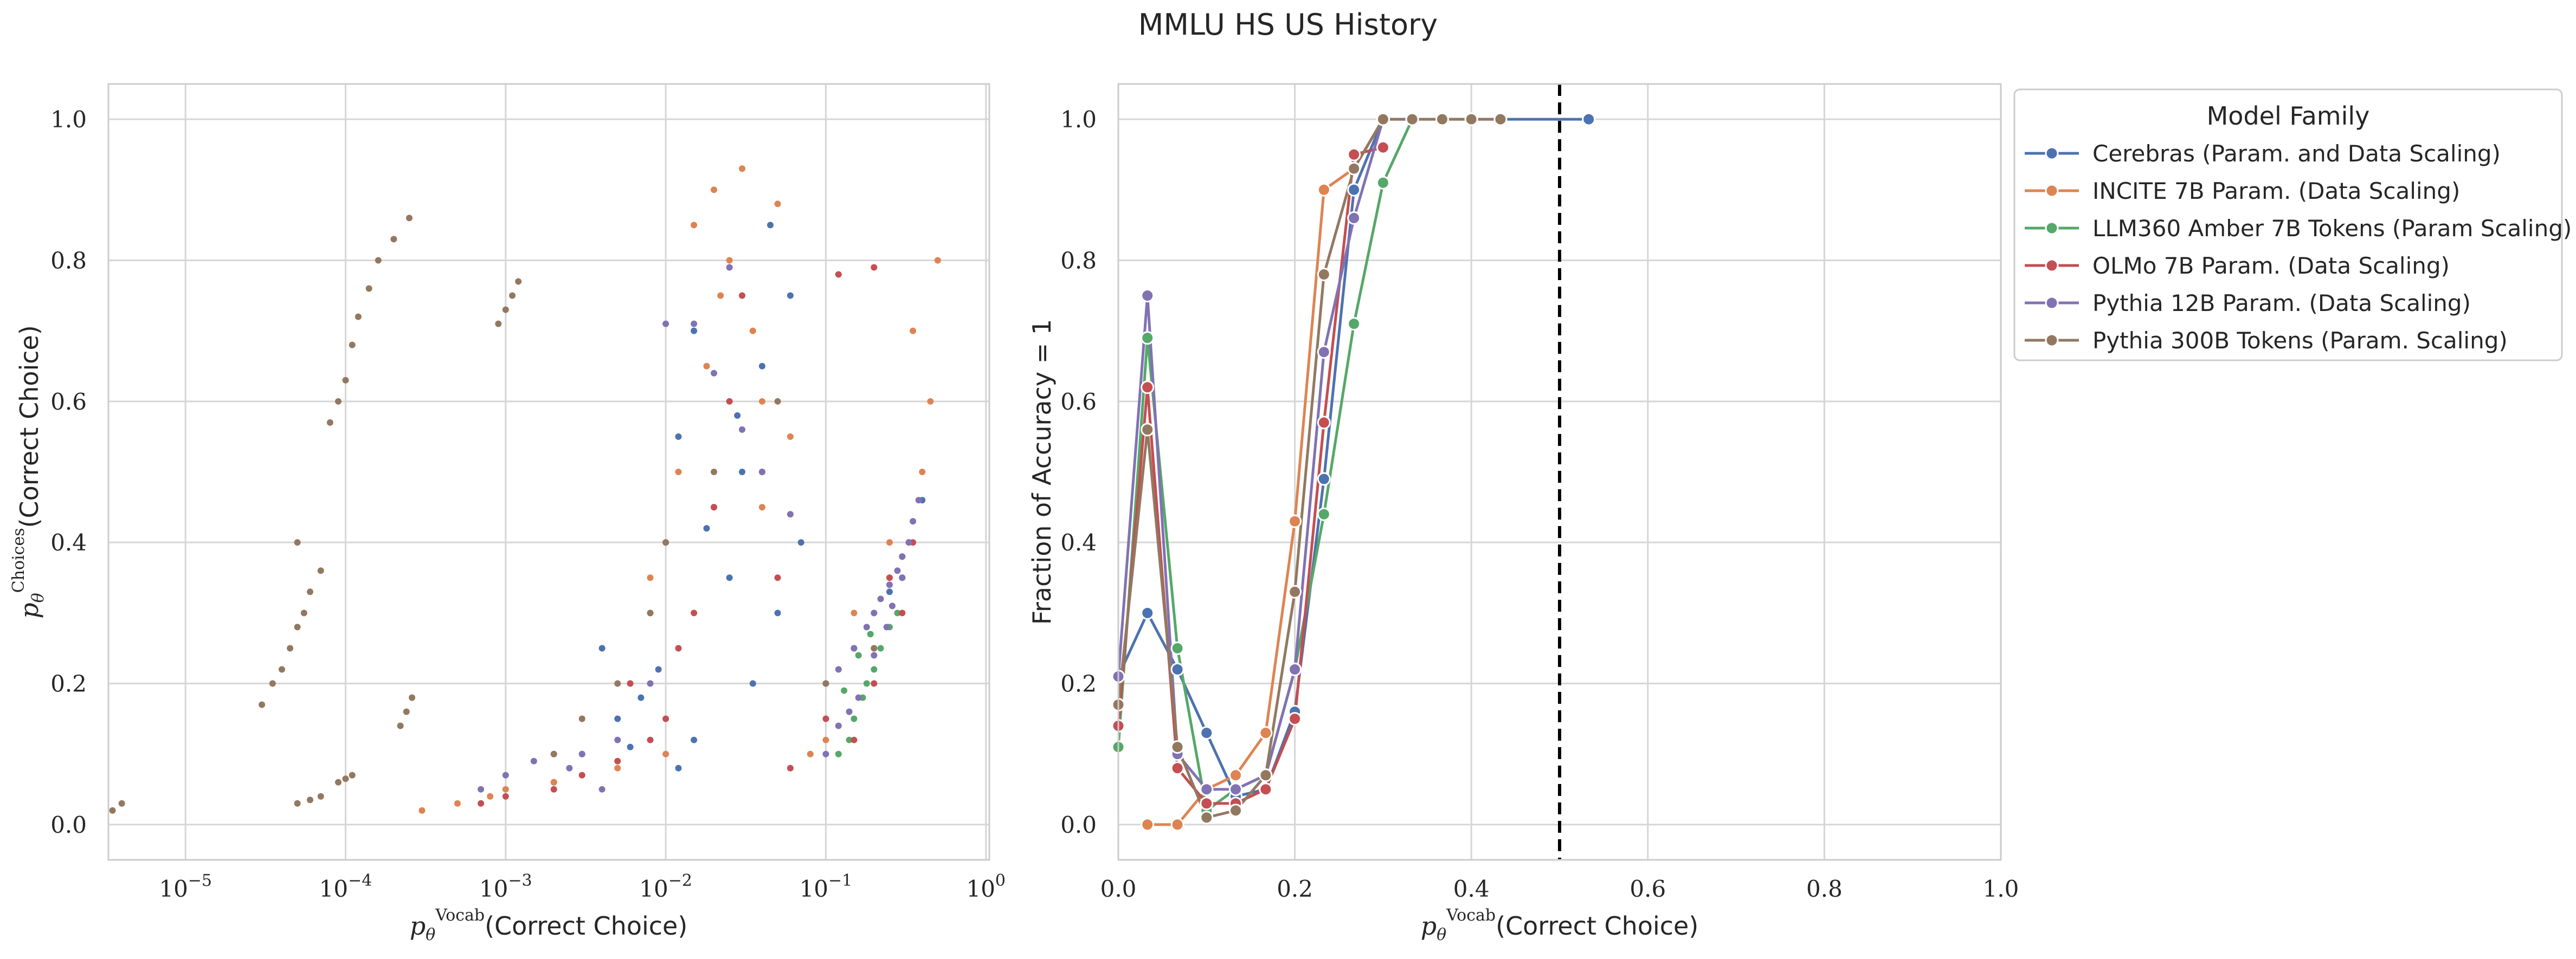 The image size is (2576, 959). I want to click on scatter-x-tick-label: 10⁻³, so click(505, 886).